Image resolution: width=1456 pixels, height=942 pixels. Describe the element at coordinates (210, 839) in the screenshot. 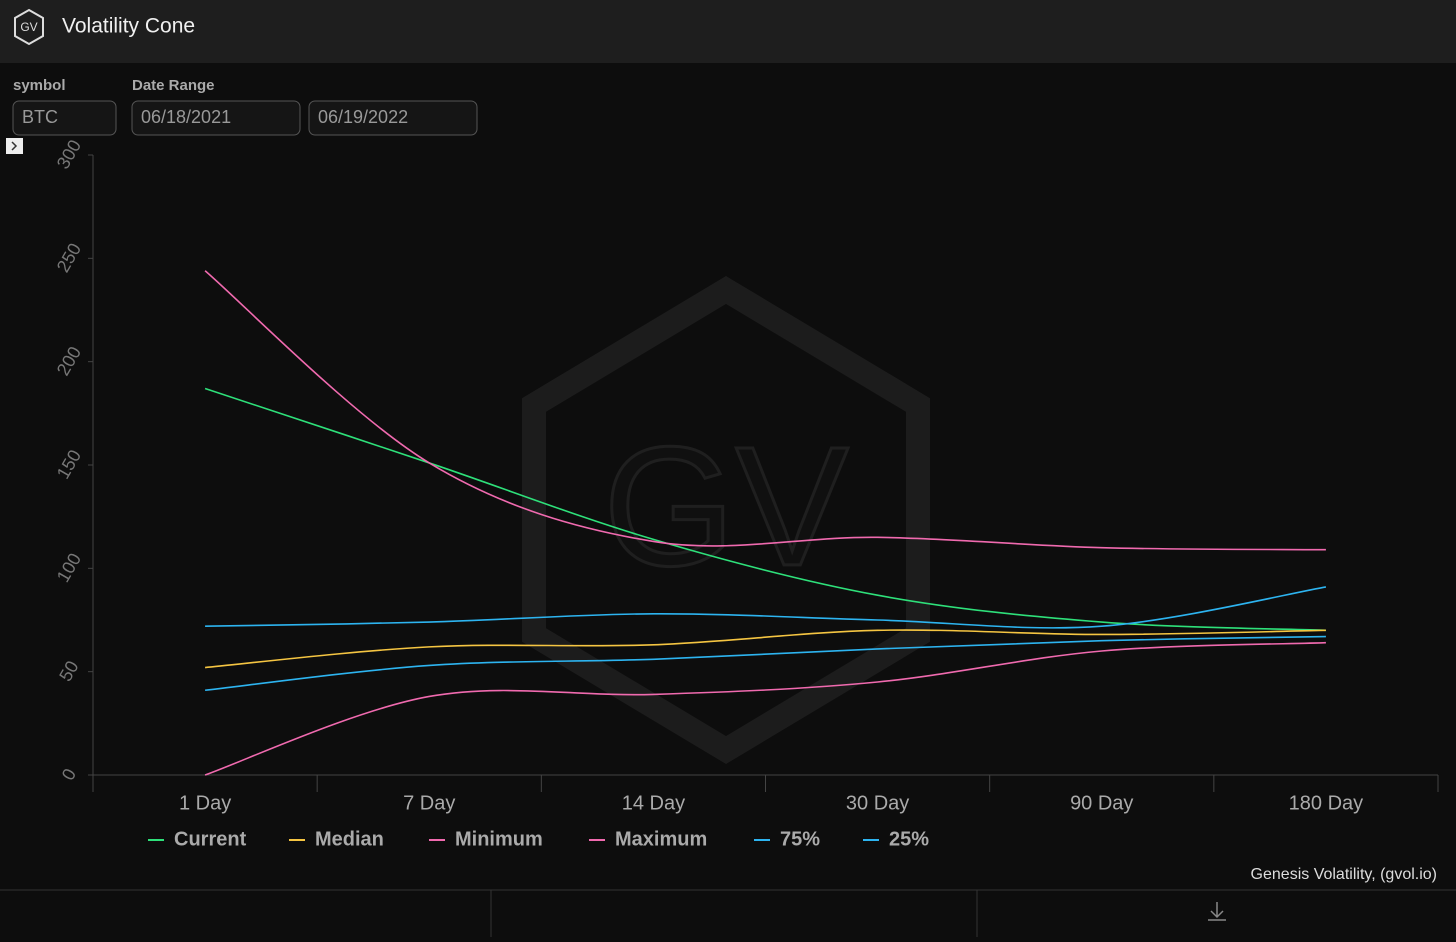

I see `legend-label: Current` at that location.